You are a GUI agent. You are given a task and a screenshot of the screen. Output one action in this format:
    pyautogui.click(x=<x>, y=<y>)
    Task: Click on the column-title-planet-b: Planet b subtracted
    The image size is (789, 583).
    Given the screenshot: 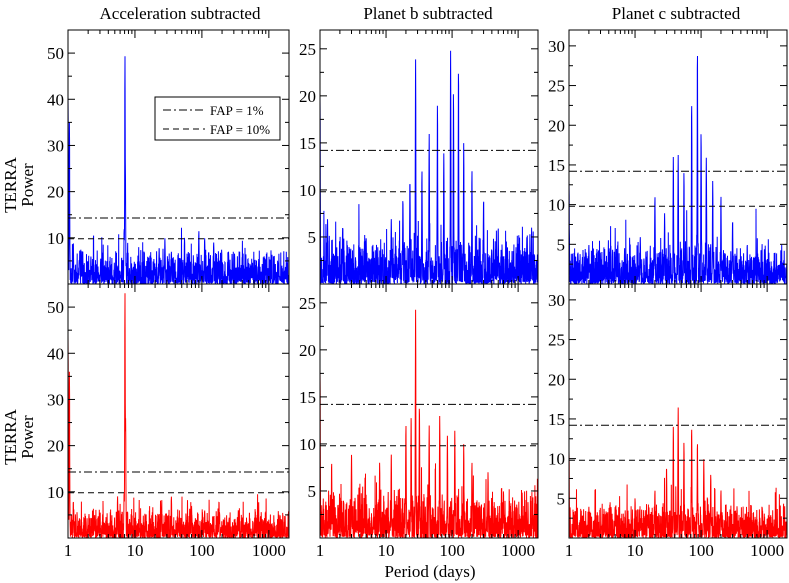 What is the action you would take?
    pyautogui.click(x=428, y=13)
    